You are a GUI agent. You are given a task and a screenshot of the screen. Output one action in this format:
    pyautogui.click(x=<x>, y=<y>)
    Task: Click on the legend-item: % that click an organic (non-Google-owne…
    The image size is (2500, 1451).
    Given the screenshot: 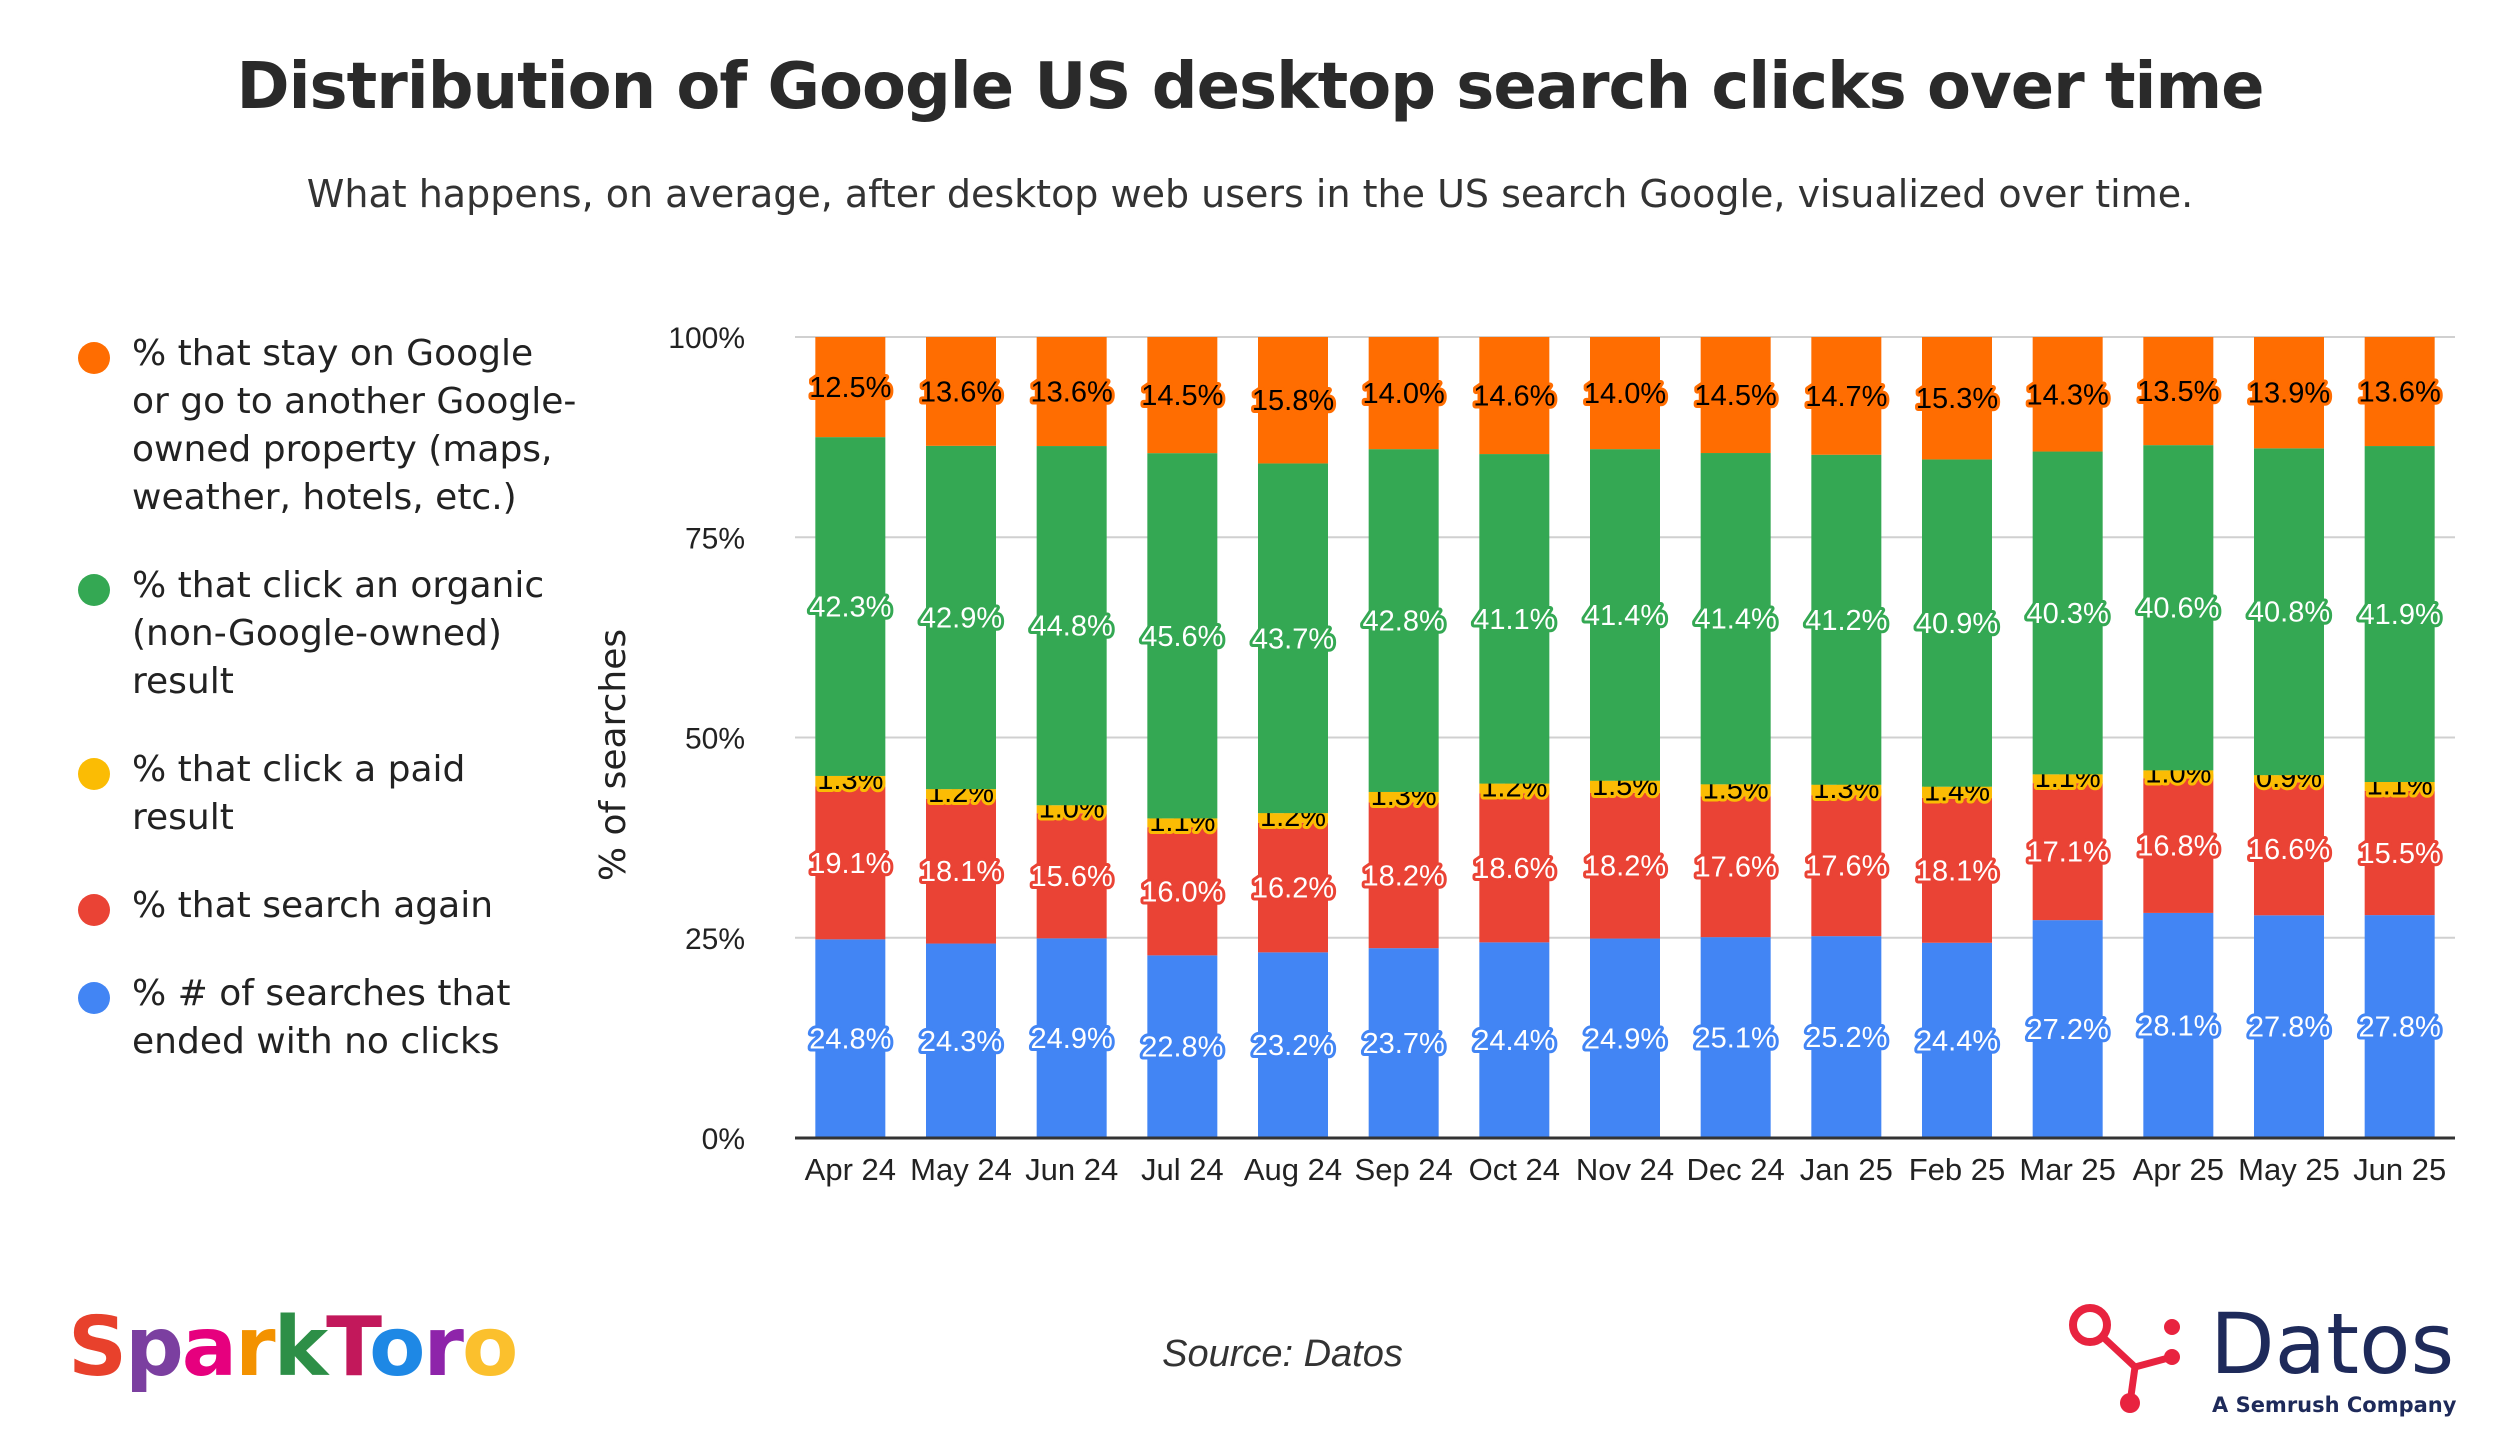 What is the action you would take?
    pyautogui.click(x=328, y=634)
    